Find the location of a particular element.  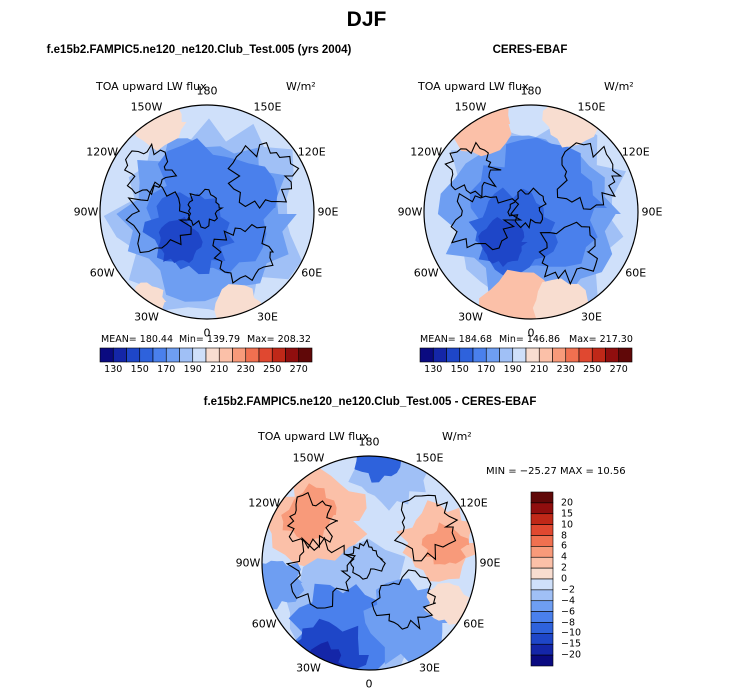

colorbar-tick-label: −15 is located at coordinates (571, 644).